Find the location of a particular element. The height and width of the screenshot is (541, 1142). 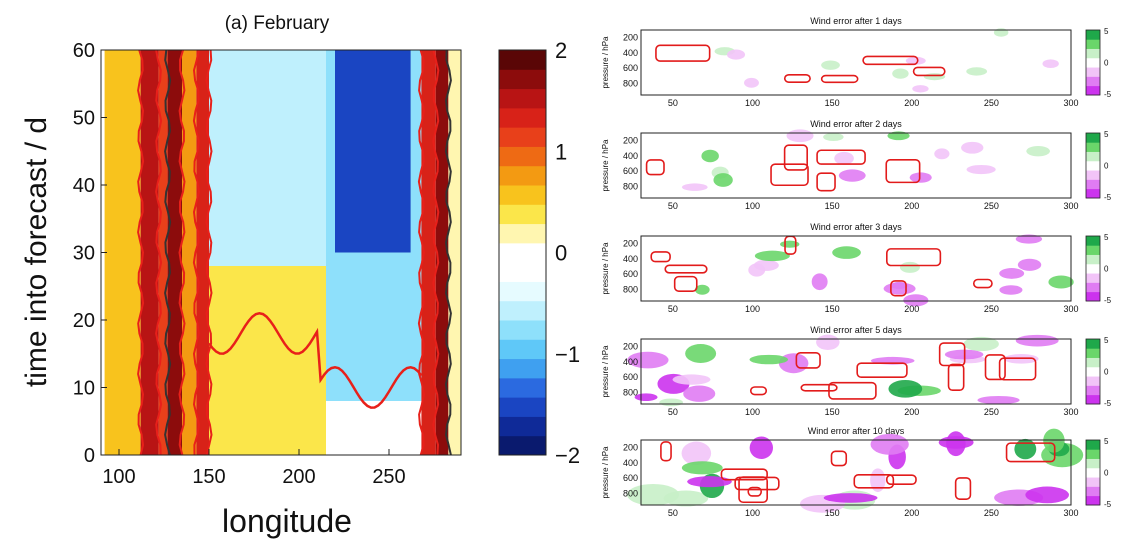

february-y-ticks: 0 10 20 30 40 50 60 is located at coordinates (90, 253).